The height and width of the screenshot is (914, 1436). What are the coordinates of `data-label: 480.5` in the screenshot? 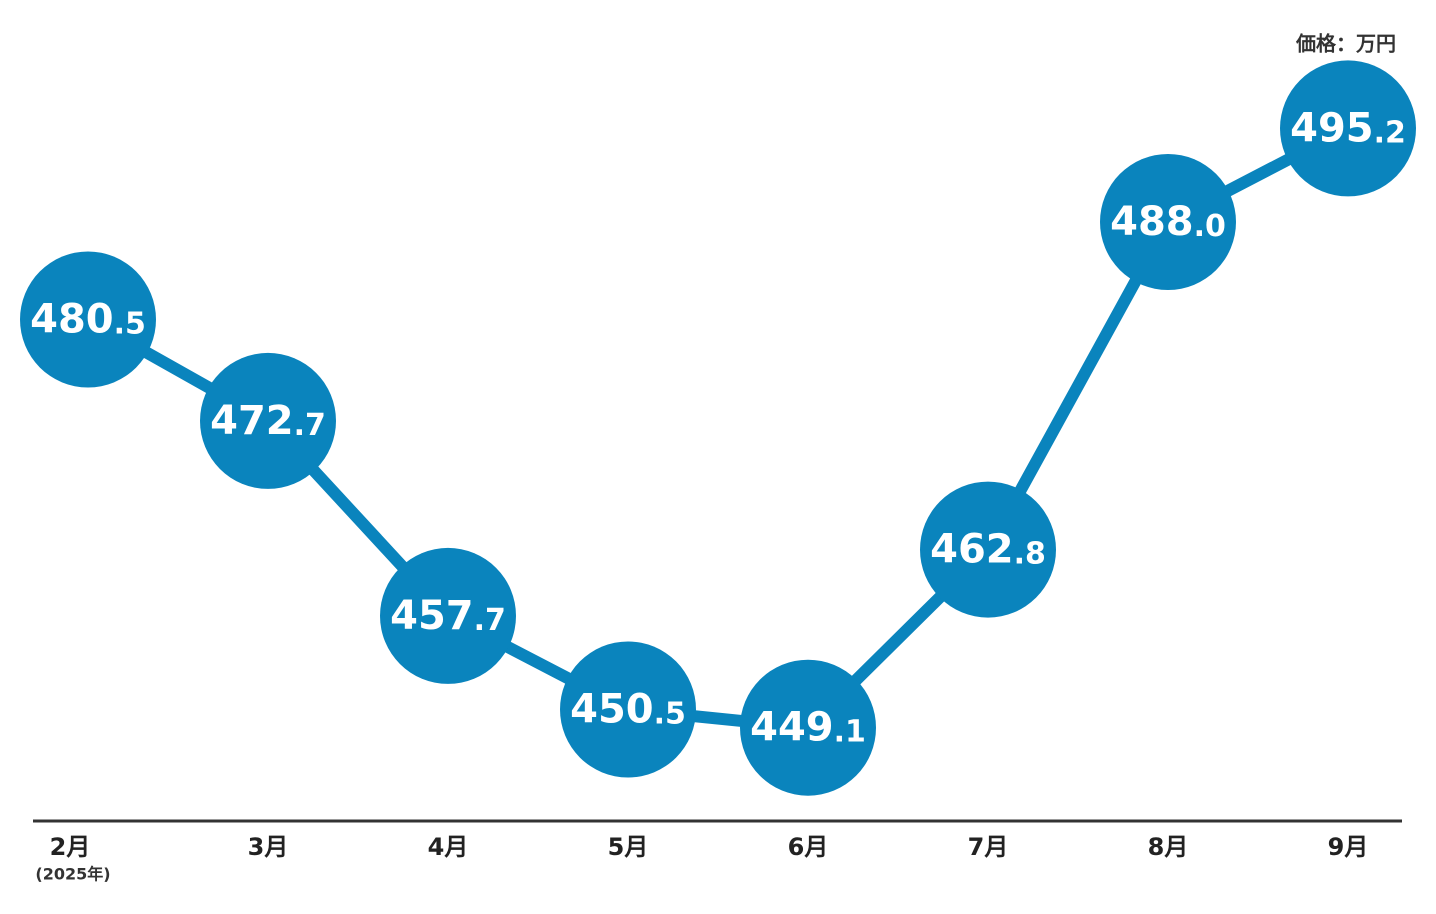 It's located at (88, 320).